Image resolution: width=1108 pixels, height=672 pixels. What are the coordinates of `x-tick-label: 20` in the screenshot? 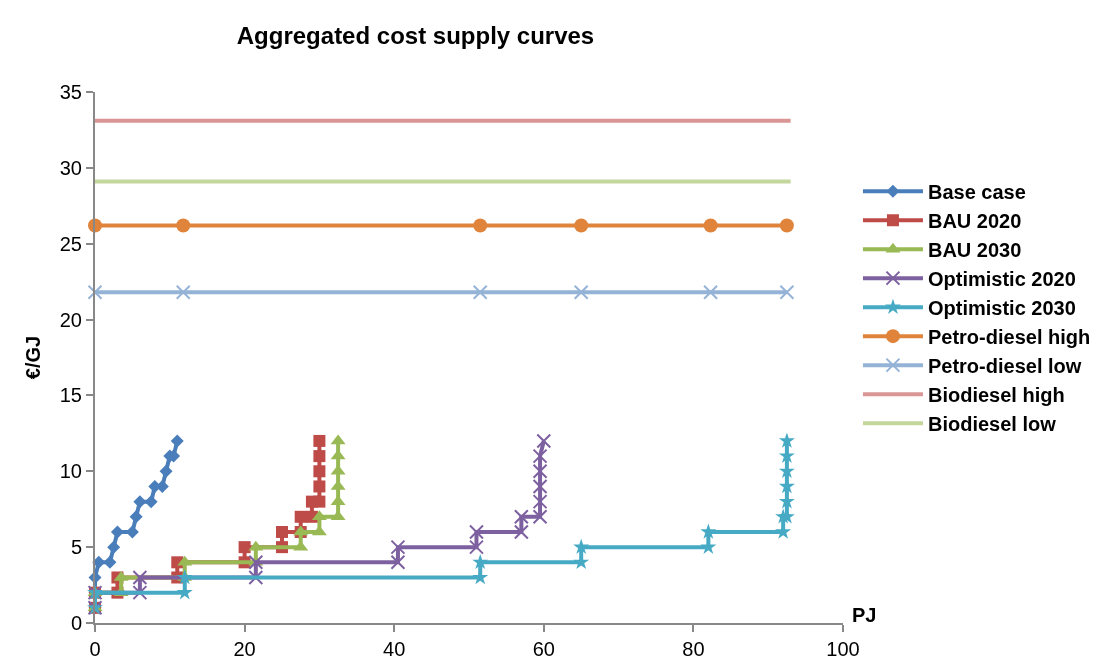 It's located at (244, 649).